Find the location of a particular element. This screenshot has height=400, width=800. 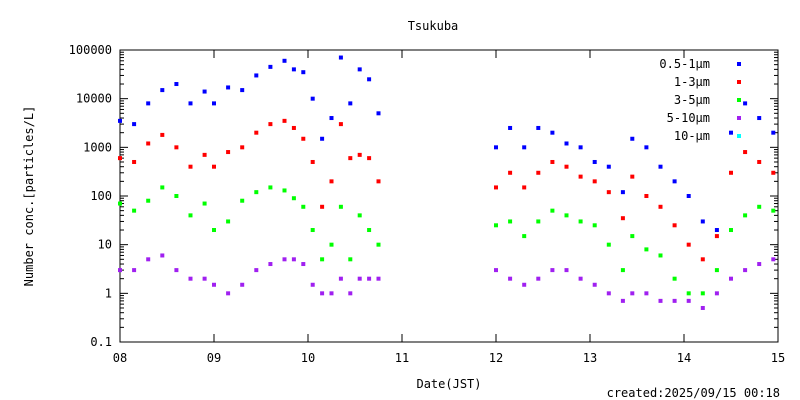

y-tick-label: 1000 is located at coordinates (97, 147).